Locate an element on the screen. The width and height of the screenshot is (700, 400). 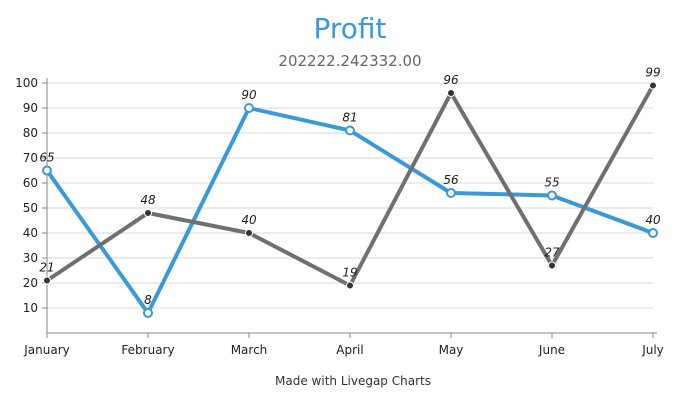
chart-subtitle: 202222.242332.00 is located at coordinates (349, 61).